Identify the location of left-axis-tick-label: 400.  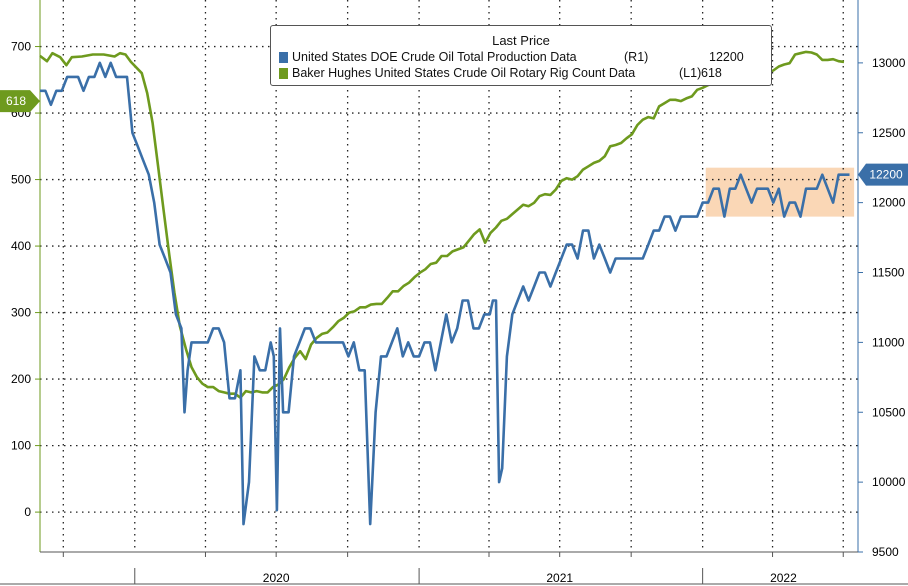
(21, 246).